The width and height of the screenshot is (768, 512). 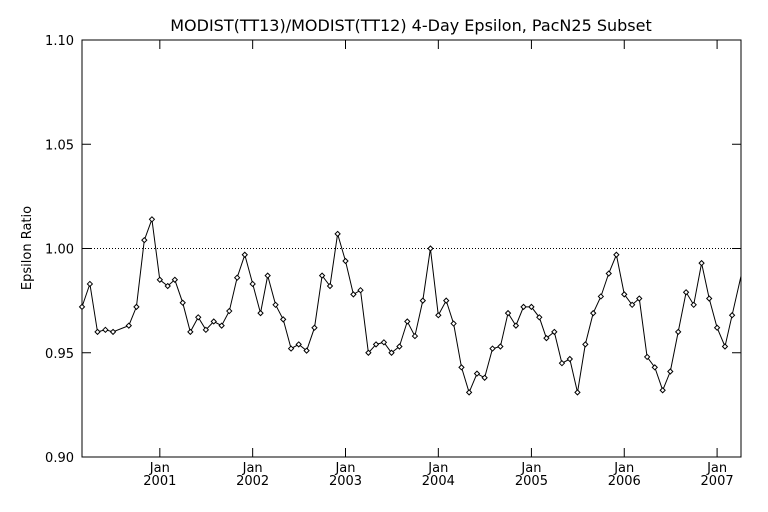 I want to click on x-tick-label-year: 2002, so click(x=252, y=481).